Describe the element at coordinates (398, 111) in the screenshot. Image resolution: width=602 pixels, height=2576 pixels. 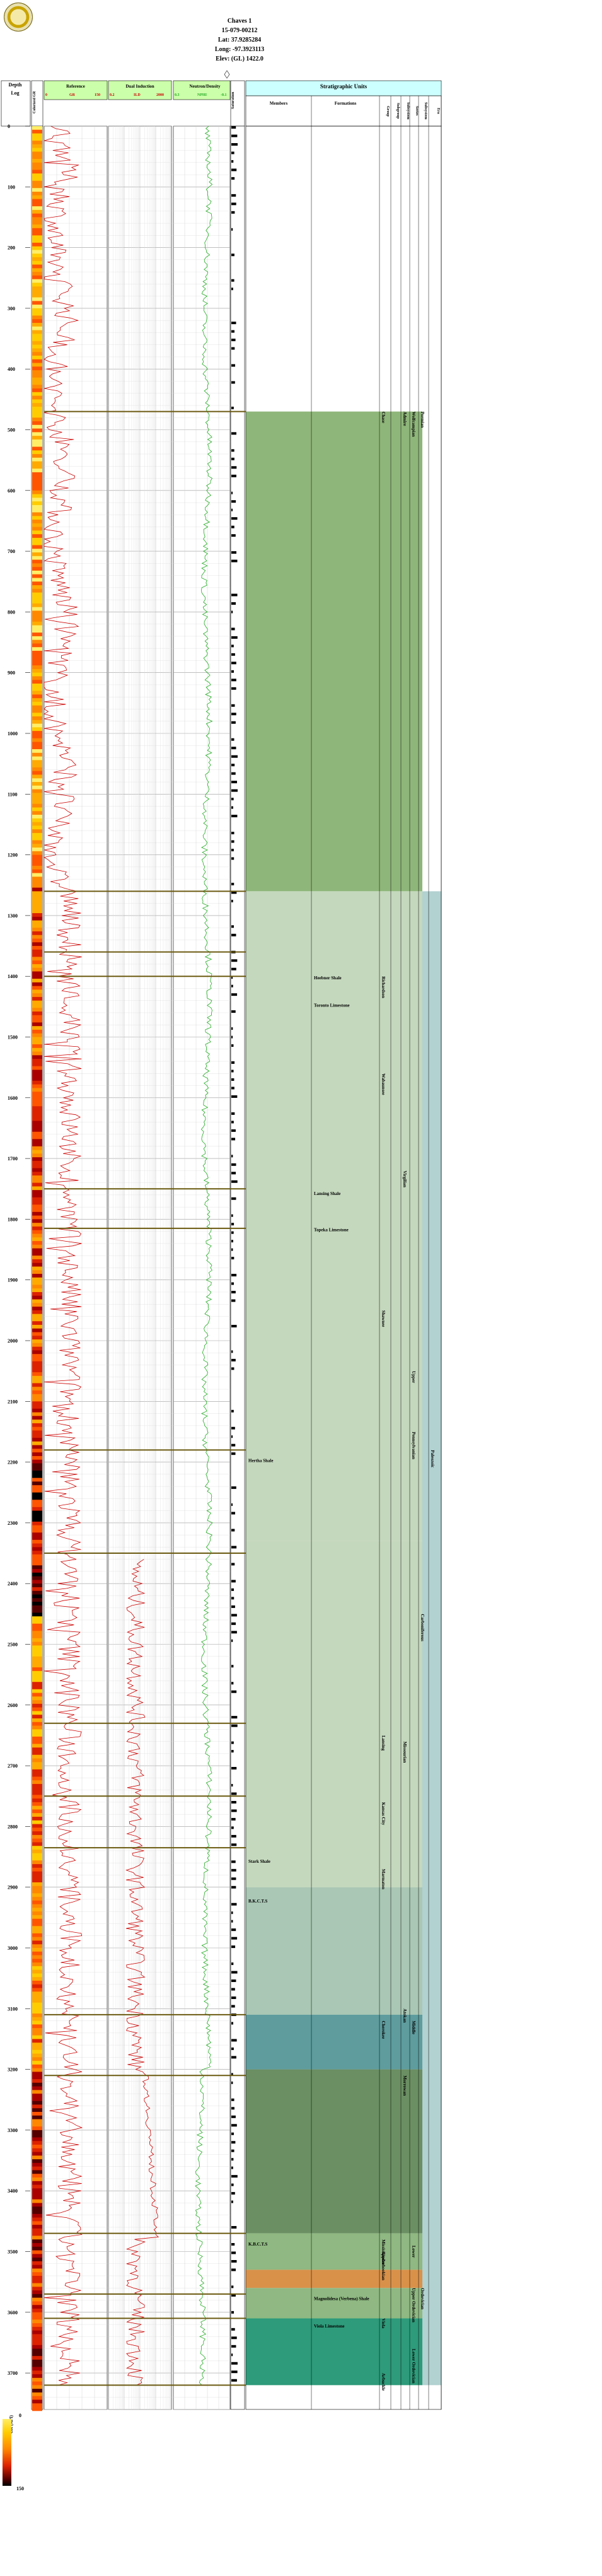
I see `strat-column-header: Subgroup` at that location.